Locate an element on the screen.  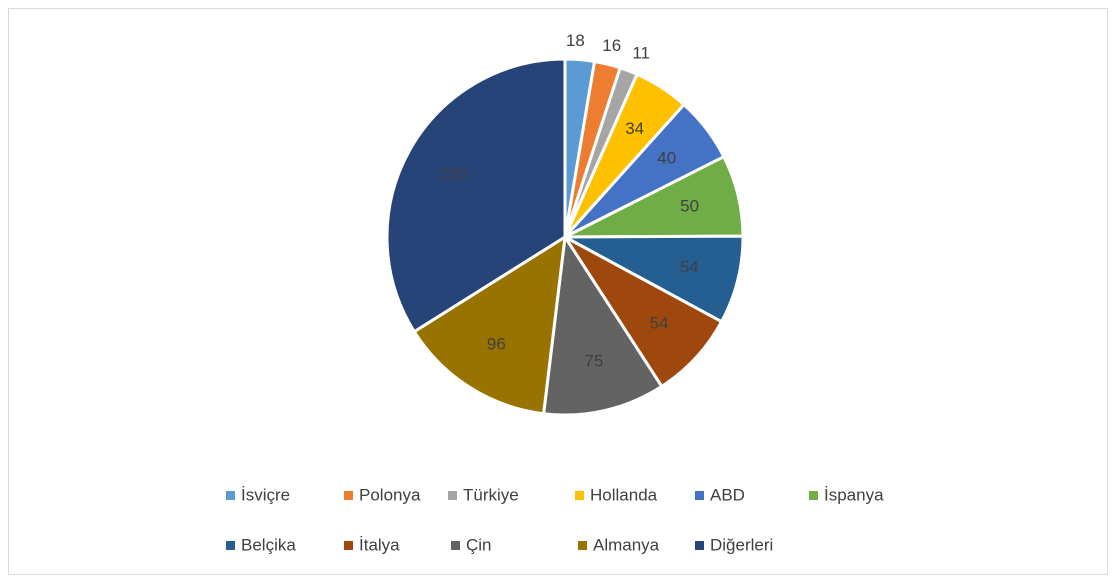
data-label: 40 is located at coordinates (666, 158).